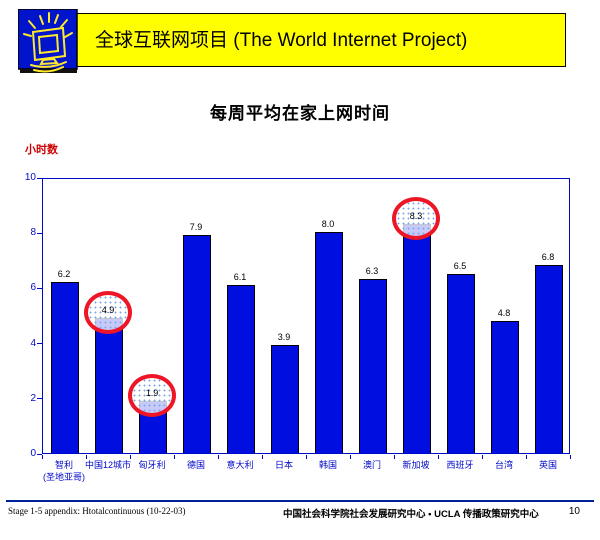 Image resolution: width=600 pixels, height=540 pixels. I want to click on bar-value-label: 4.9, so click(108, 309).